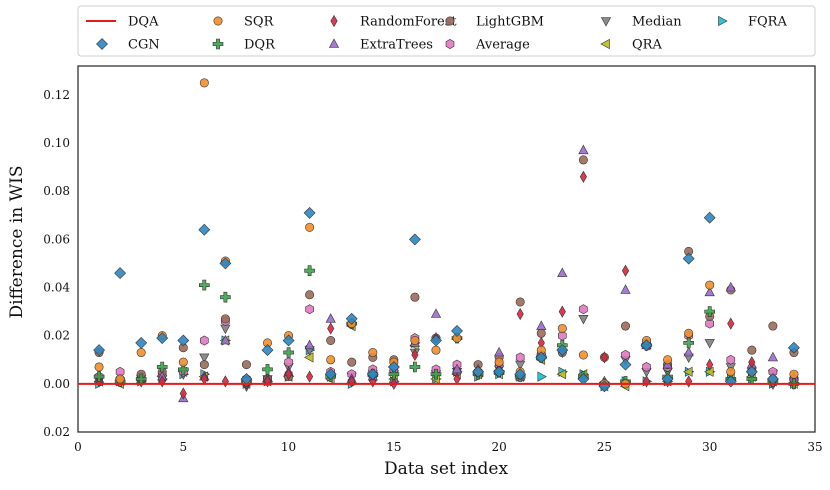  Describe the element at coordinates (502, 45) in the screenshot. I see `legend-label: Average` at that location.